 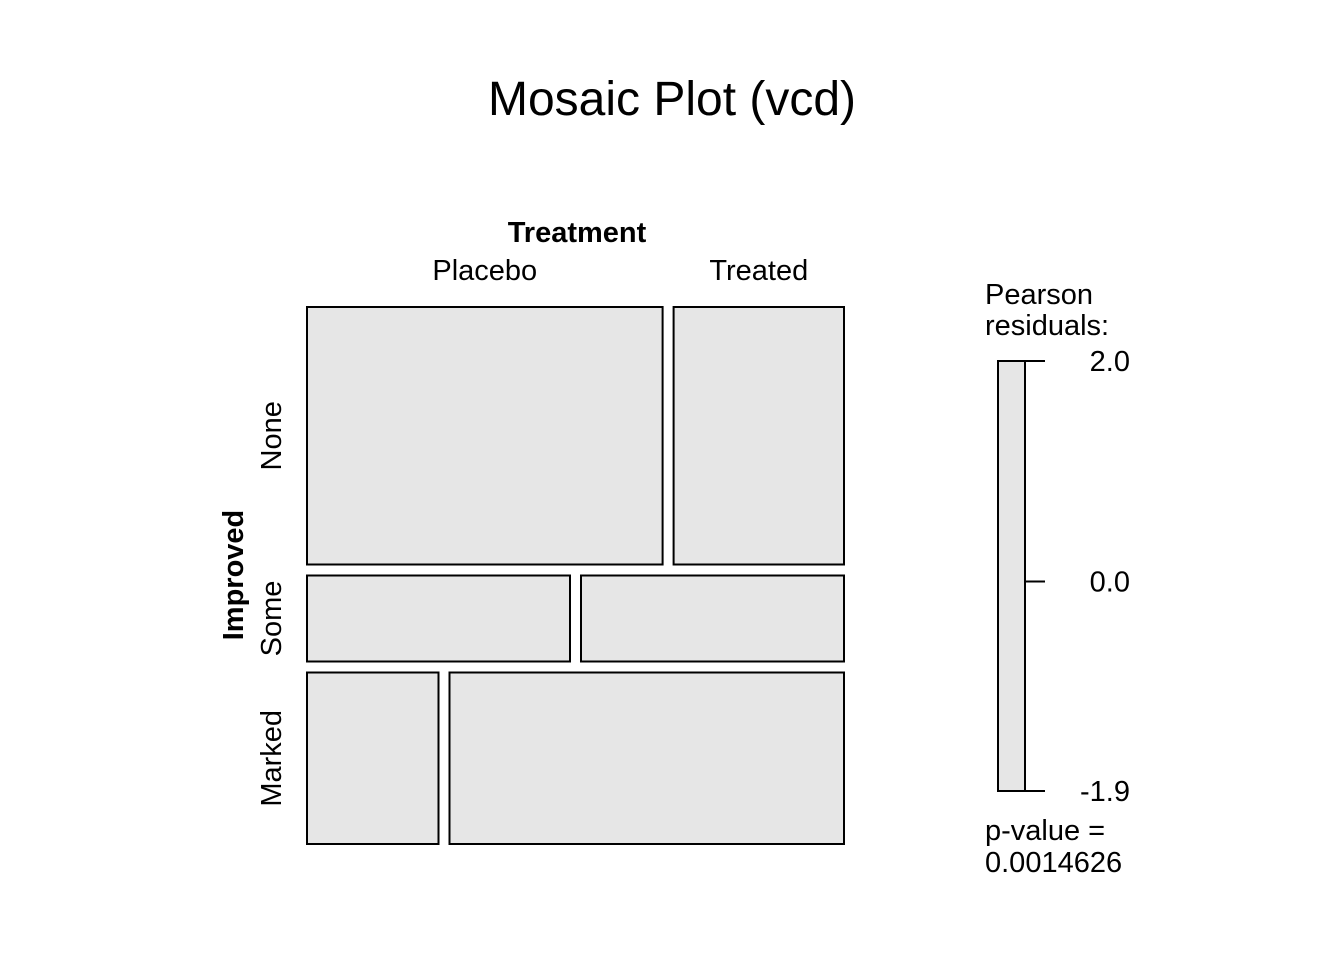 What do you see at coordinates (1110, 362) in the screenshot?
I see `legend-tick-label: 2.0` at bounding box center [1110, 362].